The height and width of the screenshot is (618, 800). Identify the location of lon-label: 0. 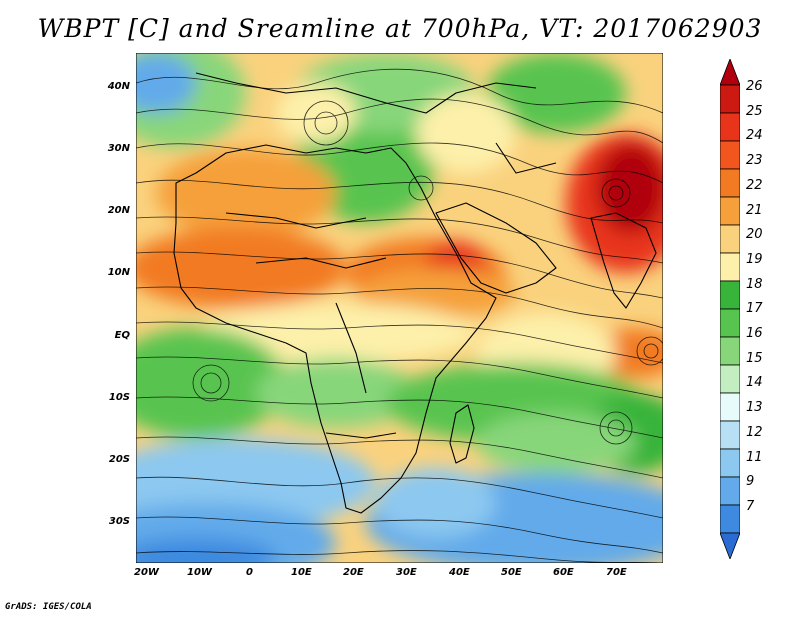
(249, 572).